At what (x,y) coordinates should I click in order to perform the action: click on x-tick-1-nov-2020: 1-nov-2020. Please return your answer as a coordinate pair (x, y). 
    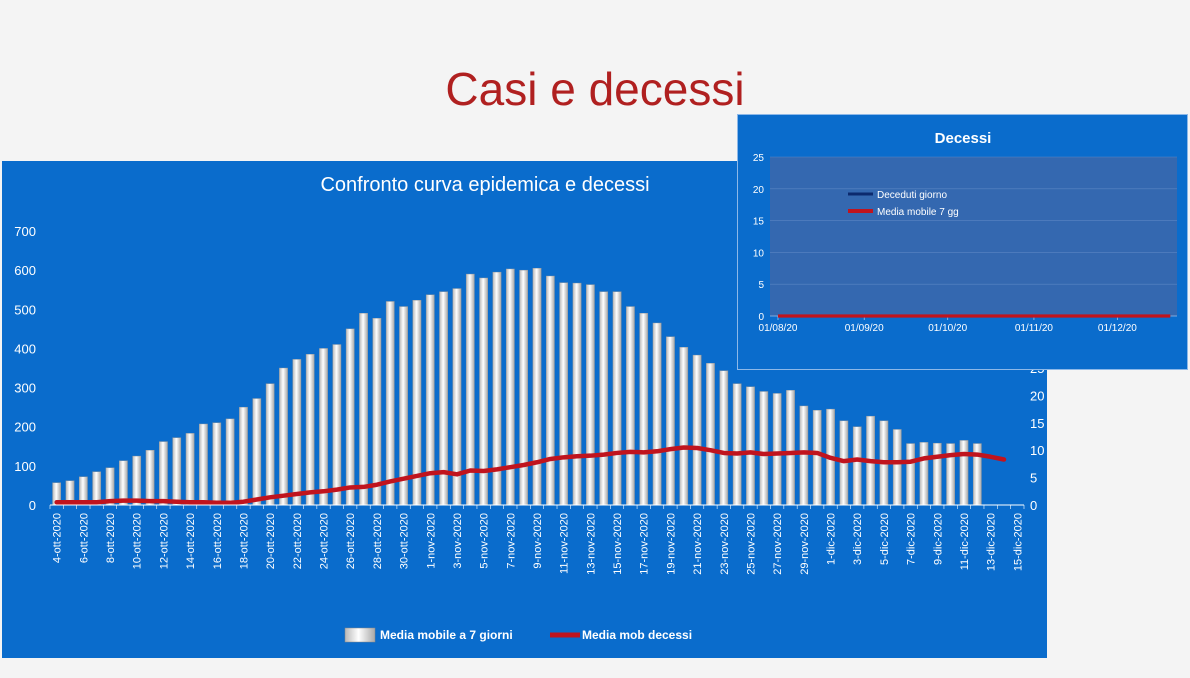
    Looking at the image, I should click on (431, 541).